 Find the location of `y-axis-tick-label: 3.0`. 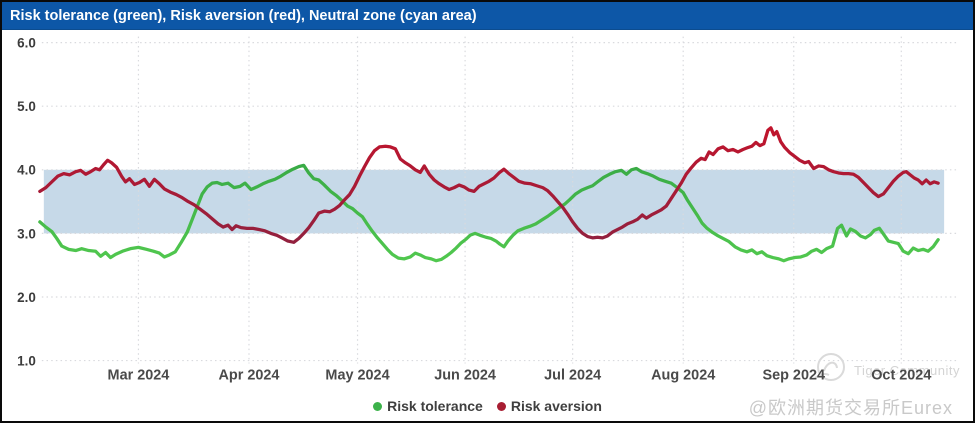

y-axis-tick-label: 3.0 is located at coordinates (26, 233).